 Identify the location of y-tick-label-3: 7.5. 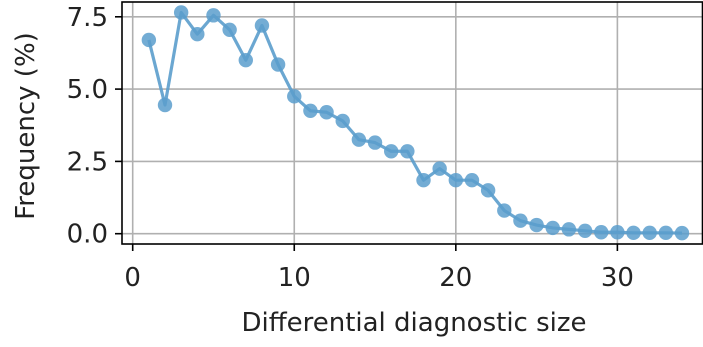
(87, 18).